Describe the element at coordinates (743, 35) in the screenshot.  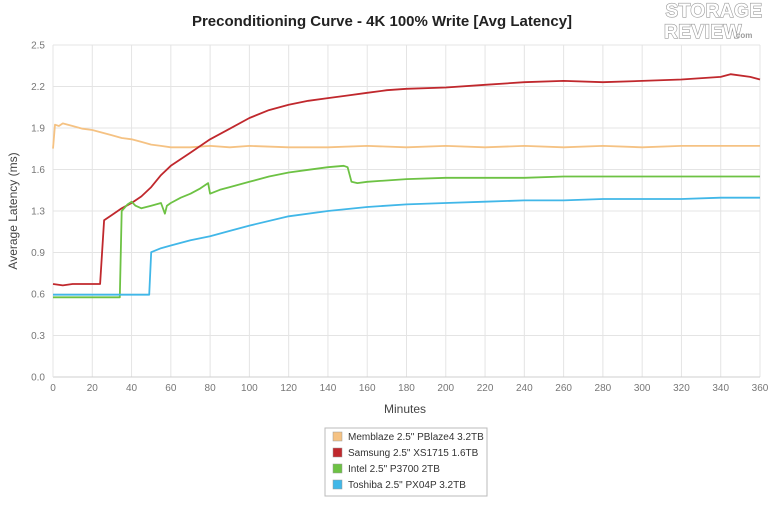
I see `svg-text: .com` at that location.